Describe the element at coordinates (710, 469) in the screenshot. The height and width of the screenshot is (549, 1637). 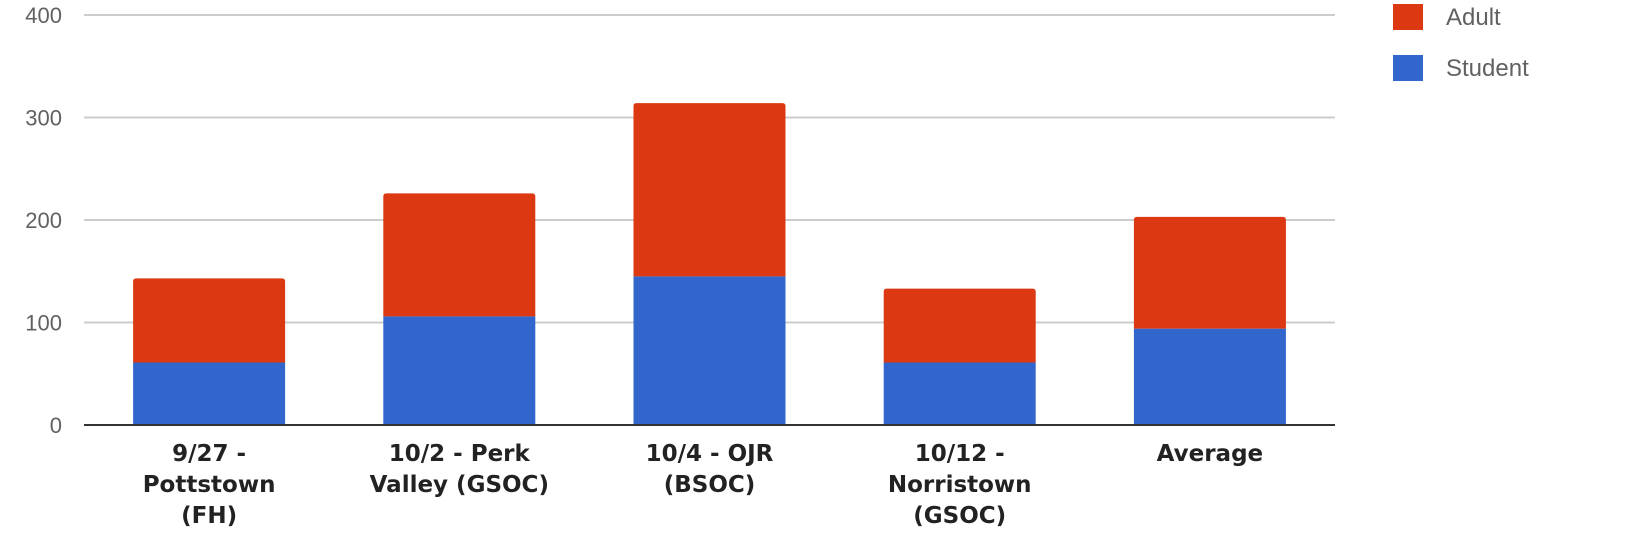
I see `x-category-label: 10/4 - OJR (BSOC)` at that location.